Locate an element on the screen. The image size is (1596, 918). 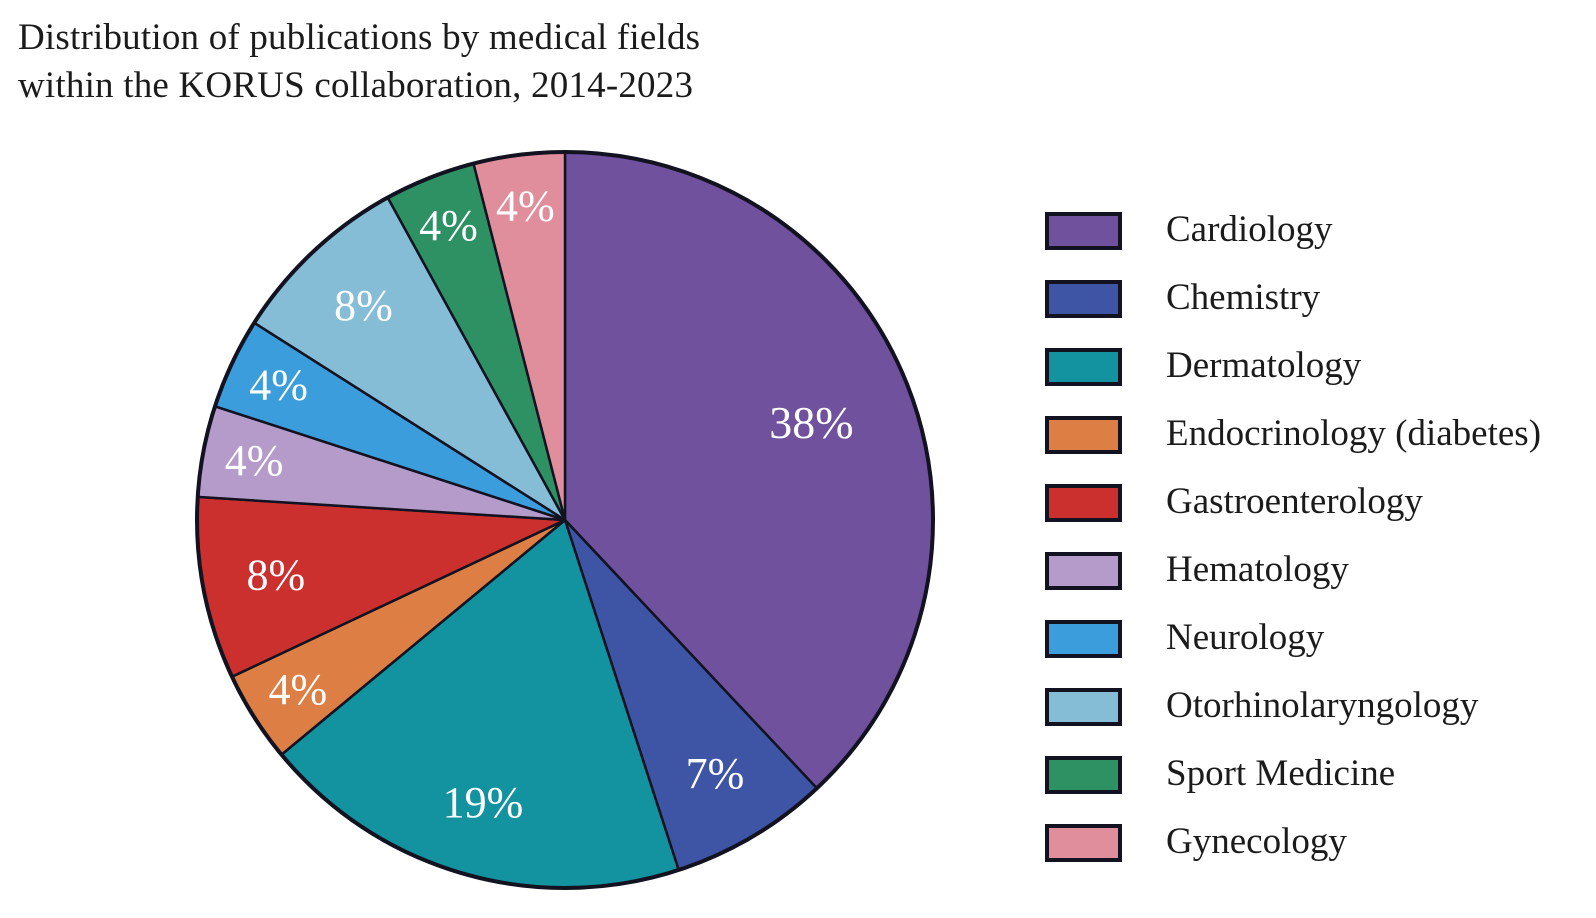
pie-slice-label-gastroenterology: 8% is located at coordinates (275, 575).